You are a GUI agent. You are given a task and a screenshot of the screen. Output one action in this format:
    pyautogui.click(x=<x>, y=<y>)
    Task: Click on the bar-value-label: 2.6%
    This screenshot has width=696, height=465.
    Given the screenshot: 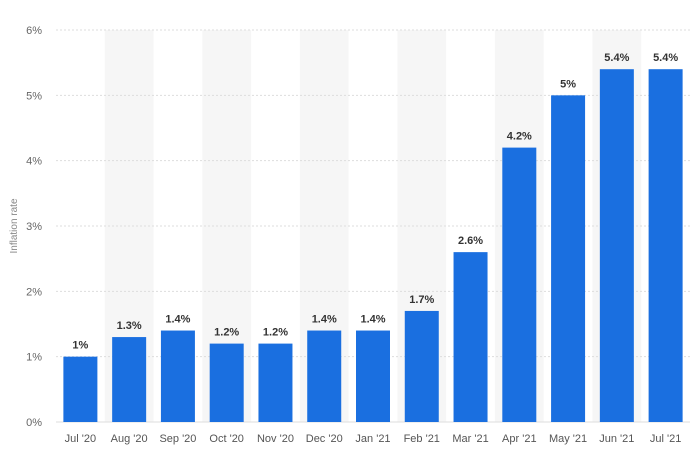 What is the action you would take?
    pyautogui.click(x=470, y=241)
    